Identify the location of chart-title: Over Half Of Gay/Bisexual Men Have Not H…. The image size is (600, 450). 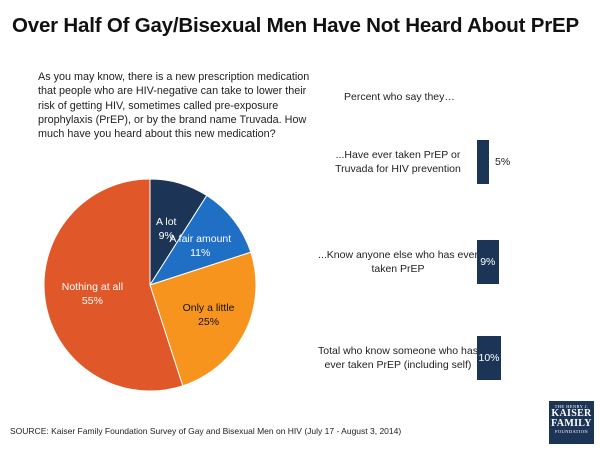
(295, 25).